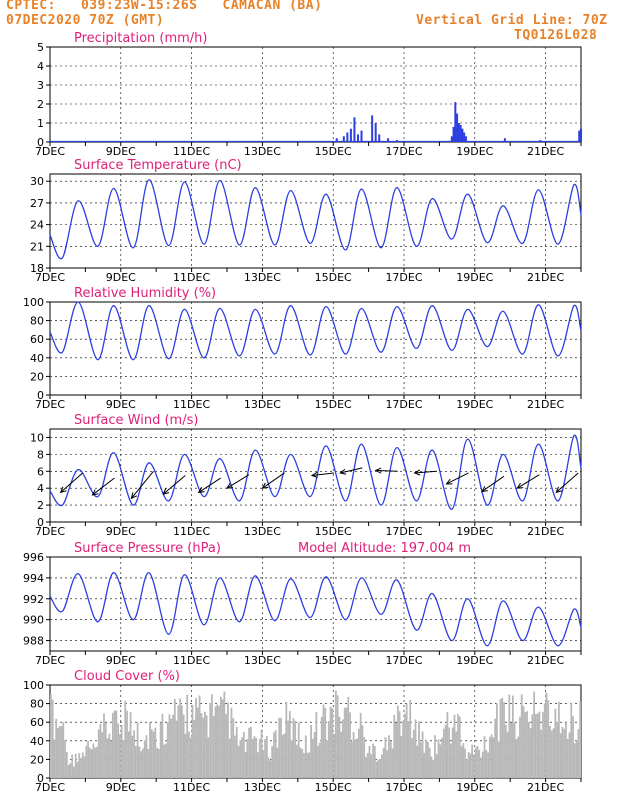 The image size is (618, 800). What do you see at coordinates (315, 604) in the screenshot?
I see `panel-frame` at bounding box center [315, 604].